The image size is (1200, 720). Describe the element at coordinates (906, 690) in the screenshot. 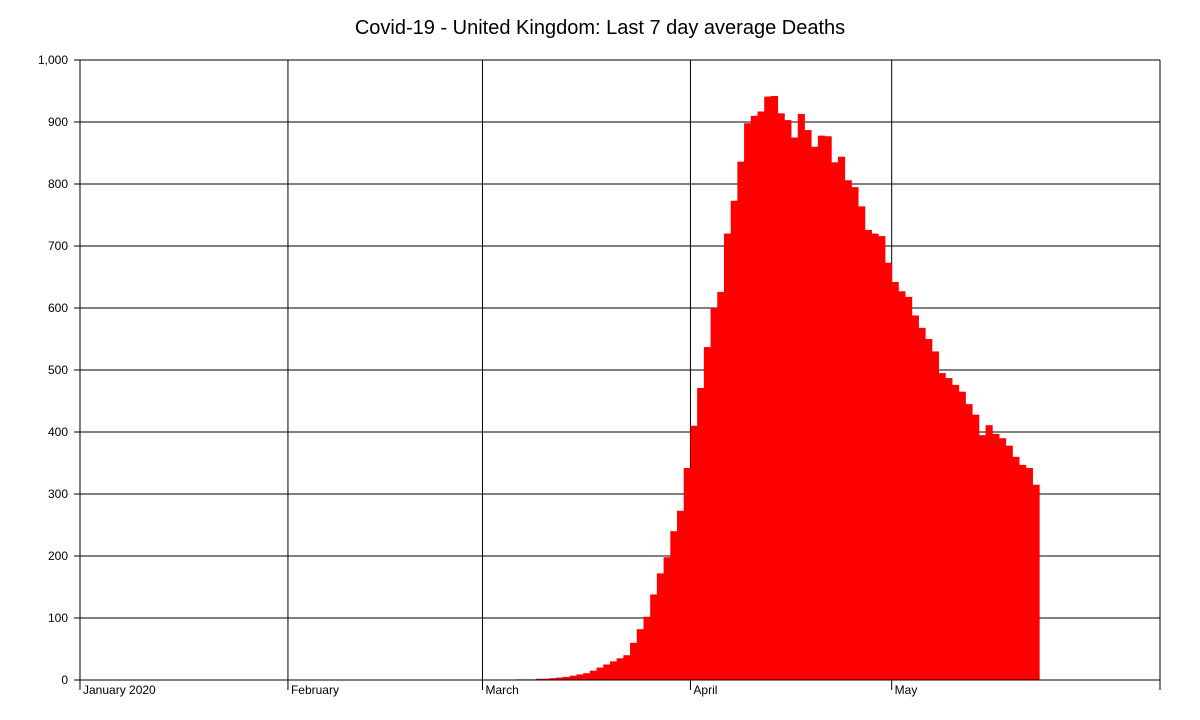

I see `x-tick-label: May` at that location.